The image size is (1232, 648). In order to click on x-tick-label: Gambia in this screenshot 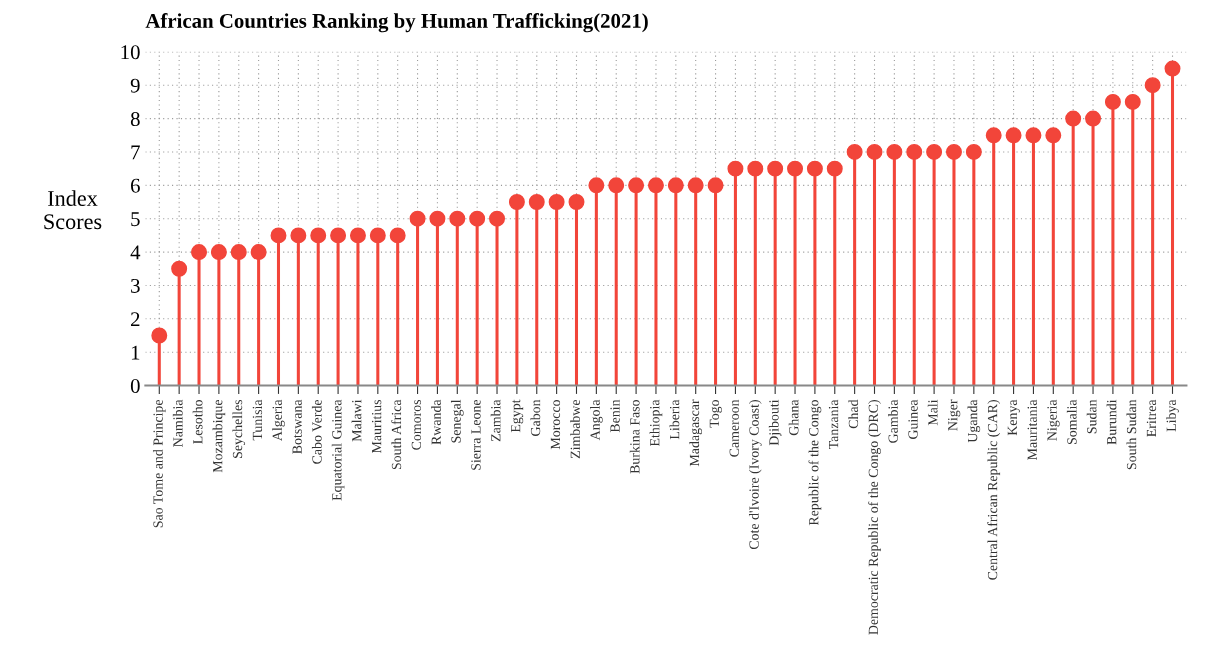, I will do `click(893, 421)`.